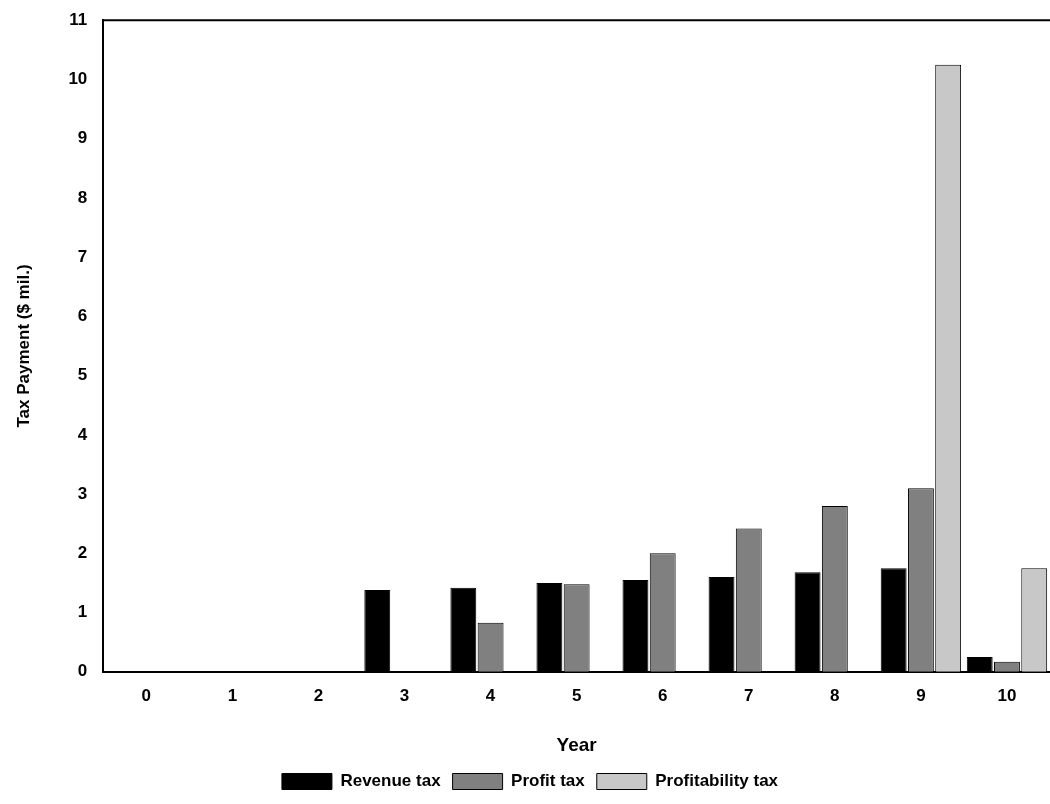 The width and height of the screenshot is (1050, 804). What do you see at coordinates (318, 695) in the screenshot?
I see `x-tick-label: 2` at bounding box center [318, 695].